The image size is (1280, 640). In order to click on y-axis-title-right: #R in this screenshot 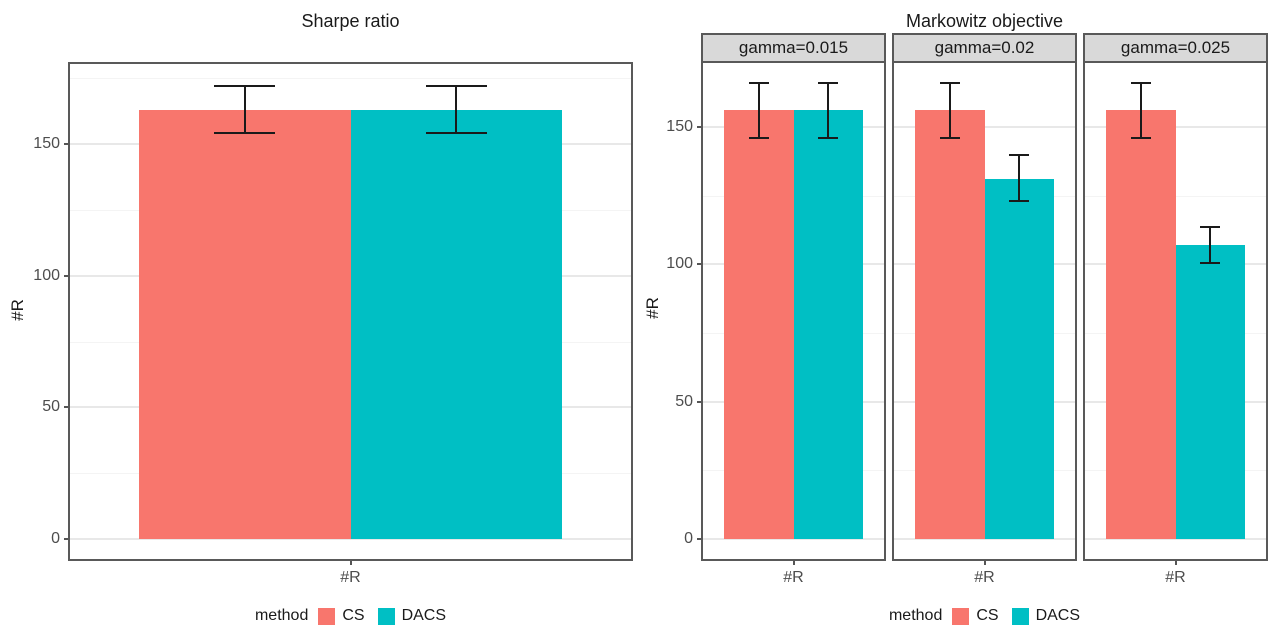, I will do `click(652, 308)`.